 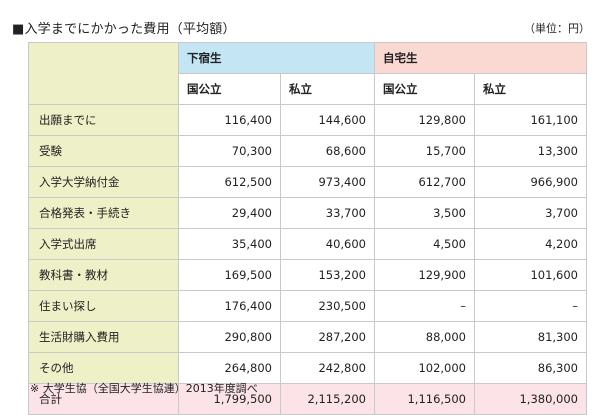 What do you see at coordinates (229, 151) in the screenshot?
I see `value-cell: 70,300` at bounding box center [229, 151].